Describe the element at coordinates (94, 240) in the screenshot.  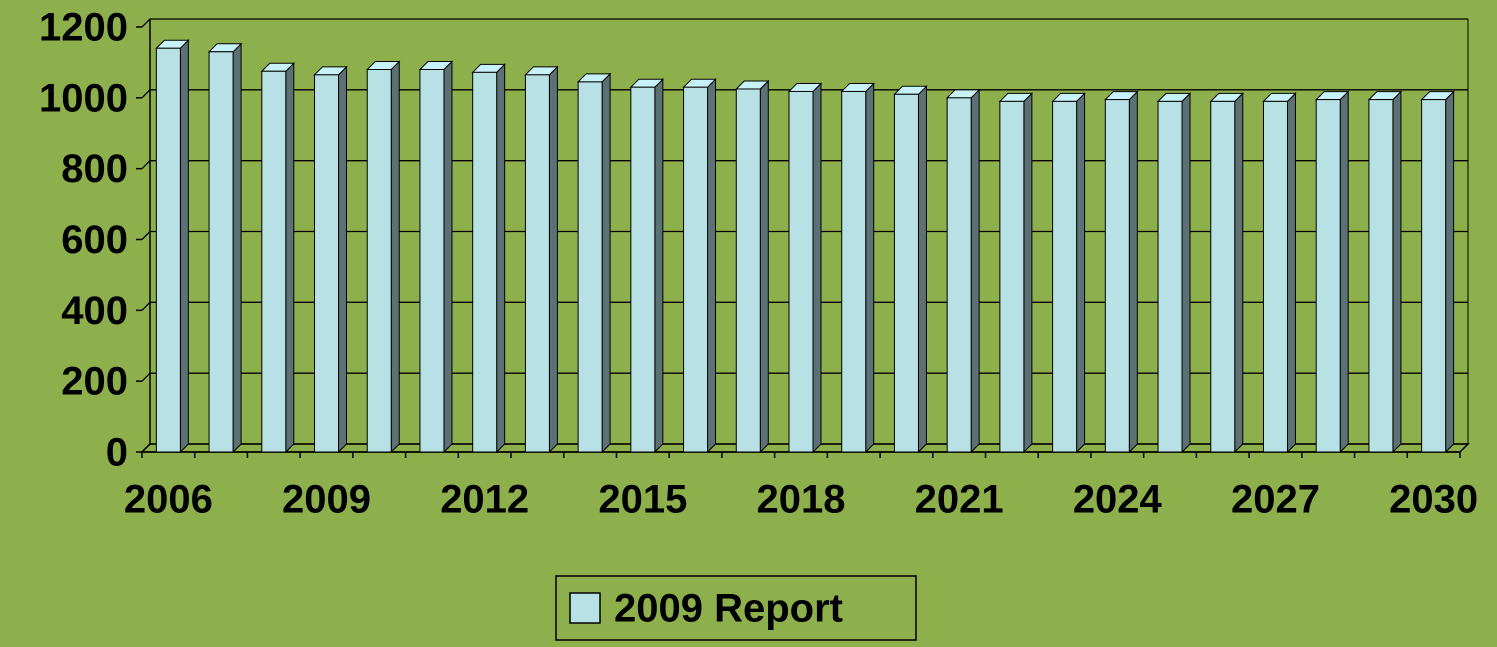
I see `y-tick-label: 600` at that location.